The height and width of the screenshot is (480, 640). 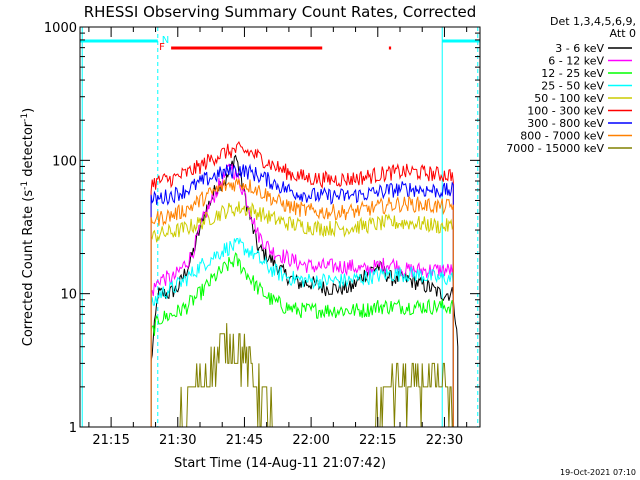 What do you see at coordinates (555, 148) in the screenshot?
I see `legend-label-8: 7000 - 15000 keV` at bounding box center [555, 148].